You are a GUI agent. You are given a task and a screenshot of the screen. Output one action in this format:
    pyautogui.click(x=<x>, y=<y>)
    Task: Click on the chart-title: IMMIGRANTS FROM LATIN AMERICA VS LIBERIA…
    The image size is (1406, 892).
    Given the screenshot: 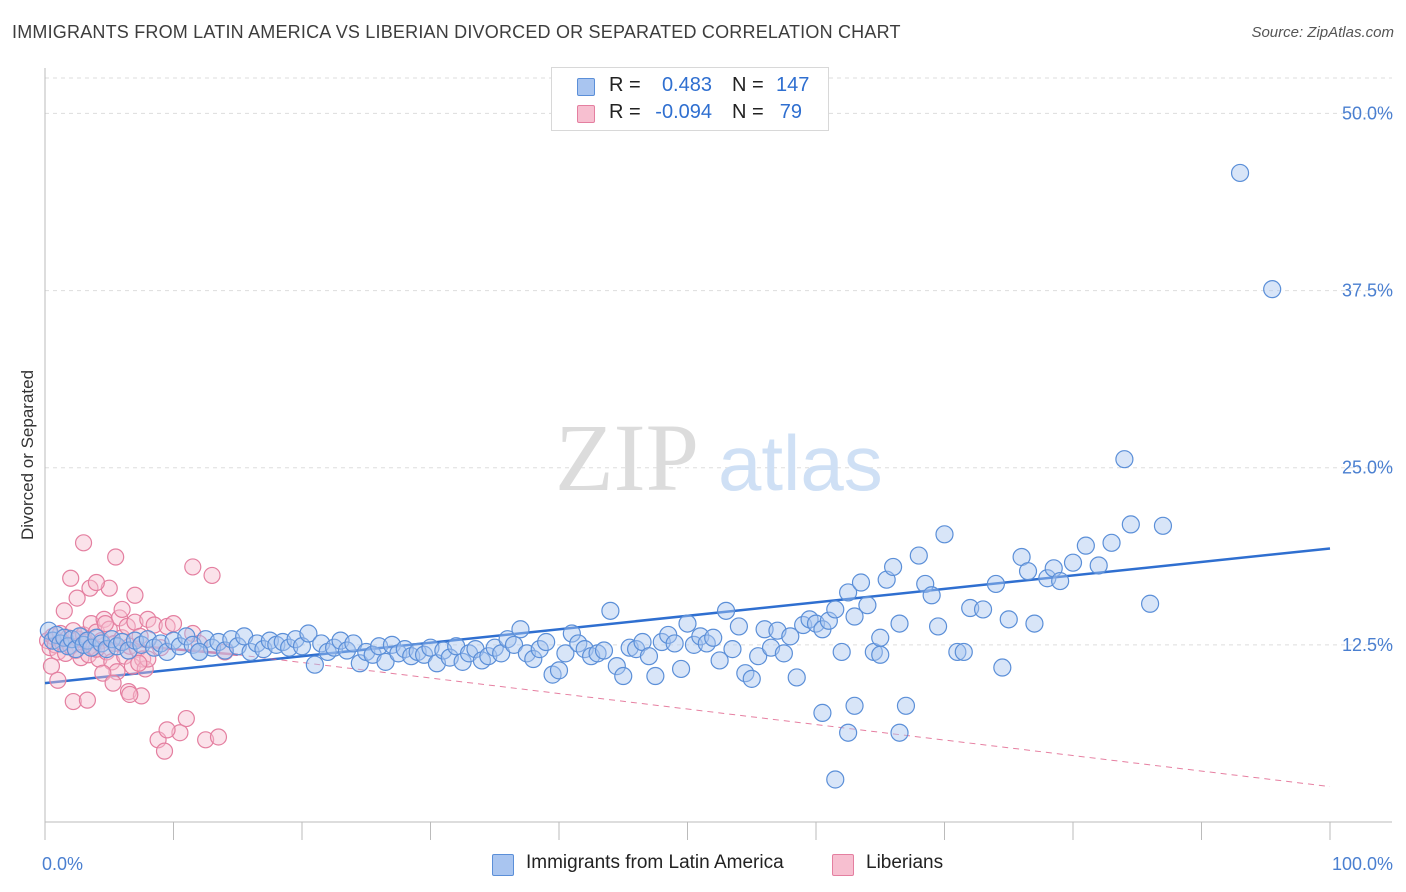 What is the action you would take?
    pyautogui.click(x=456, y=32)
    